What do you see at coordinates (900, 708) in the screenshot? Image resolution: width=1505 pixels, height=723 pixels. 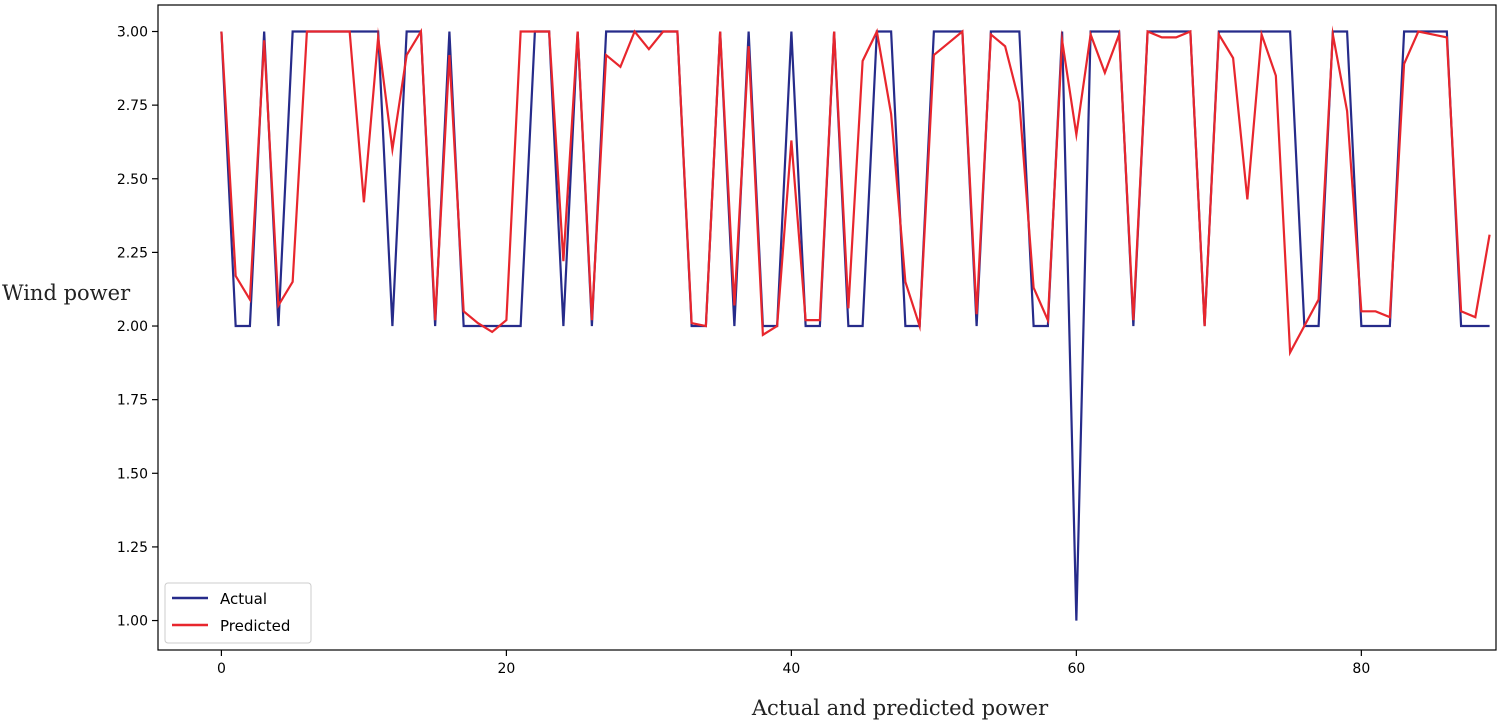 I see `x-axis-label: Actual and predicted power` at bounding box center [900, 708].